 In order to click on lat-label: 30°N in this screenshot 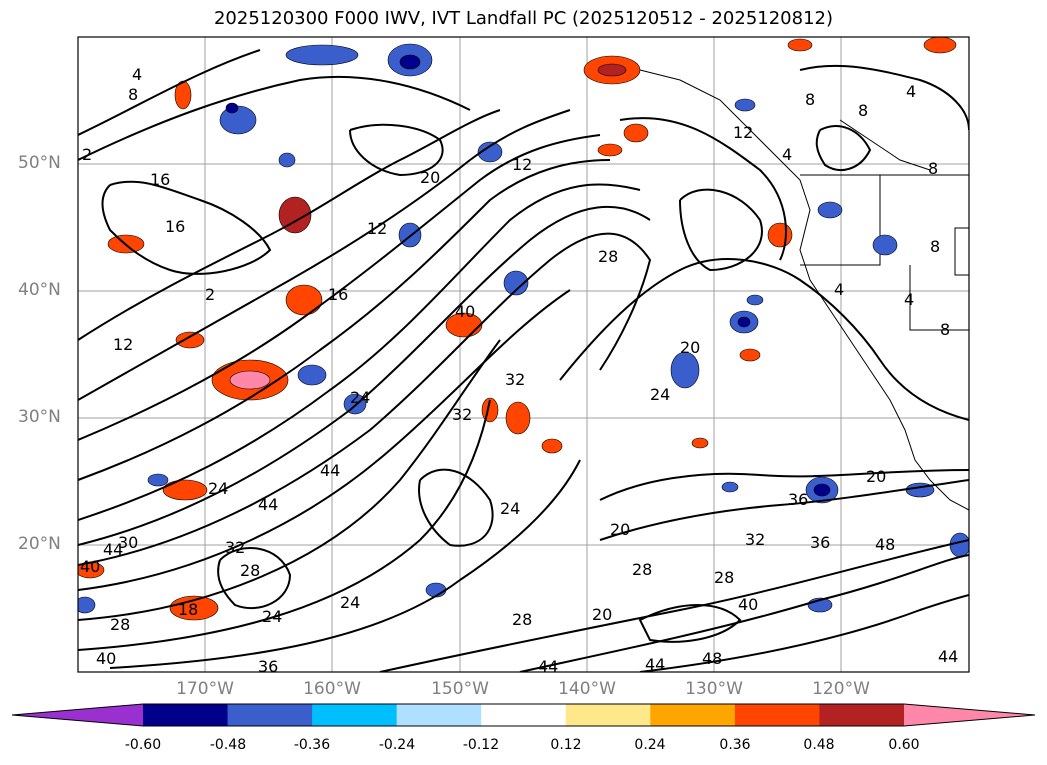, I will do `click(39, 417)`.